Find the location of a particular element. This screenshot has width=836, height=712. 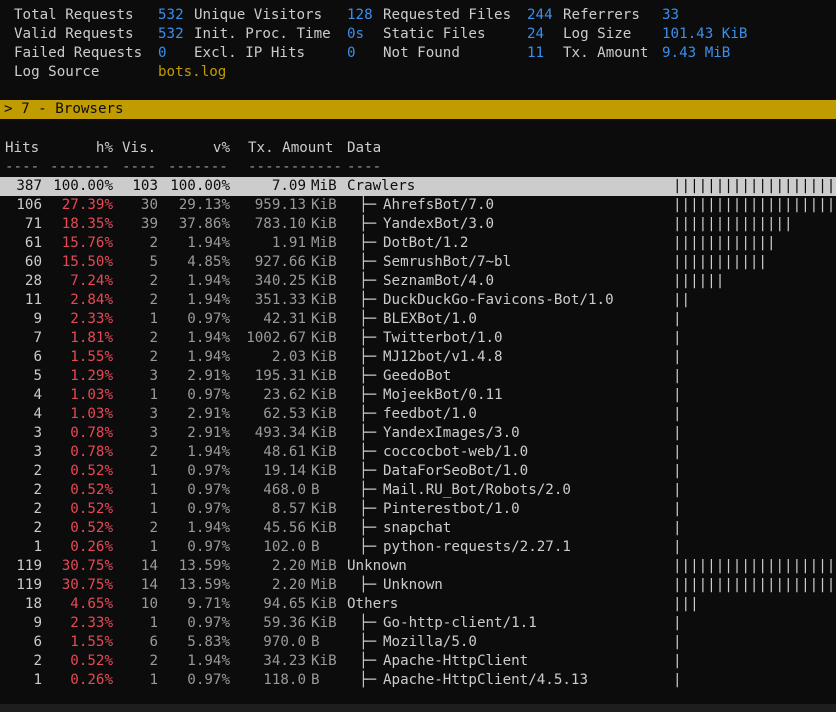

row-data-label: Crawlers is located at coordinates (381, 186).